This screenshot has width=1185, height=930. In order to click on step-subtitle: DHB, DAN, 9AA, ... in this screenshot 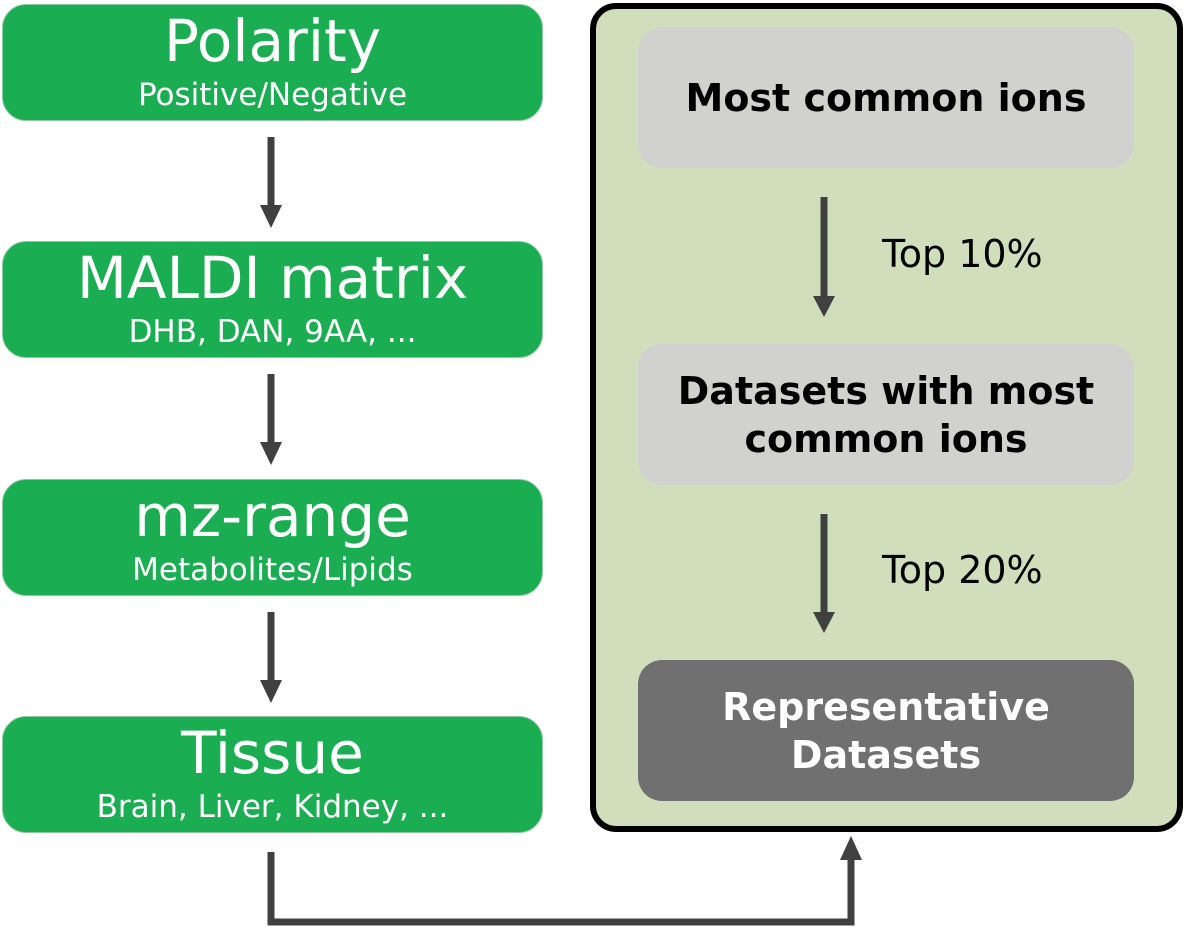, I will do `click(272, 332)`.